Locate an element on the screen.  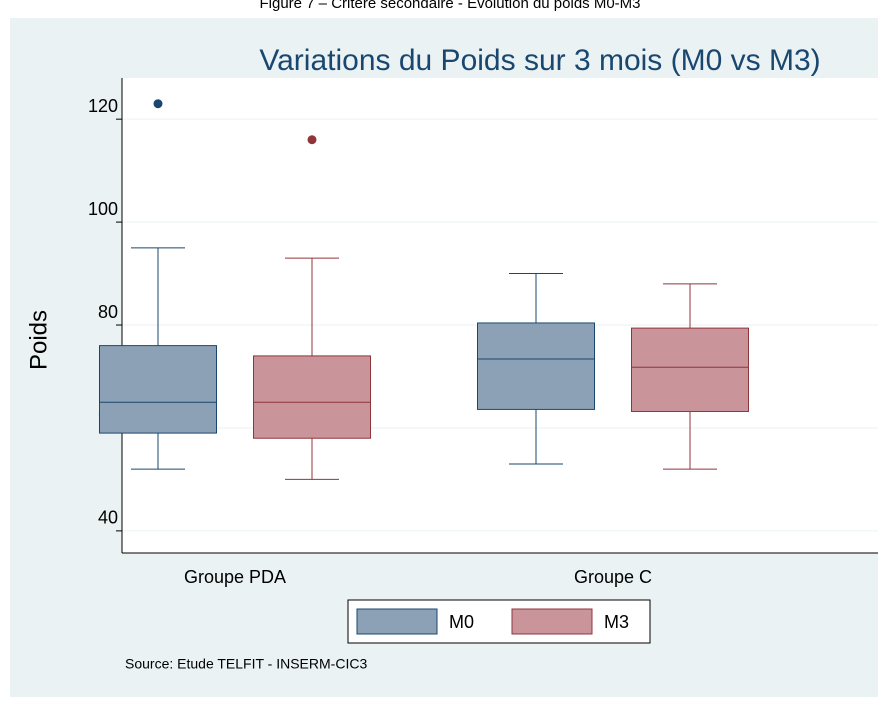
y-axis-label: Poids is located at coordinates (38, 340).